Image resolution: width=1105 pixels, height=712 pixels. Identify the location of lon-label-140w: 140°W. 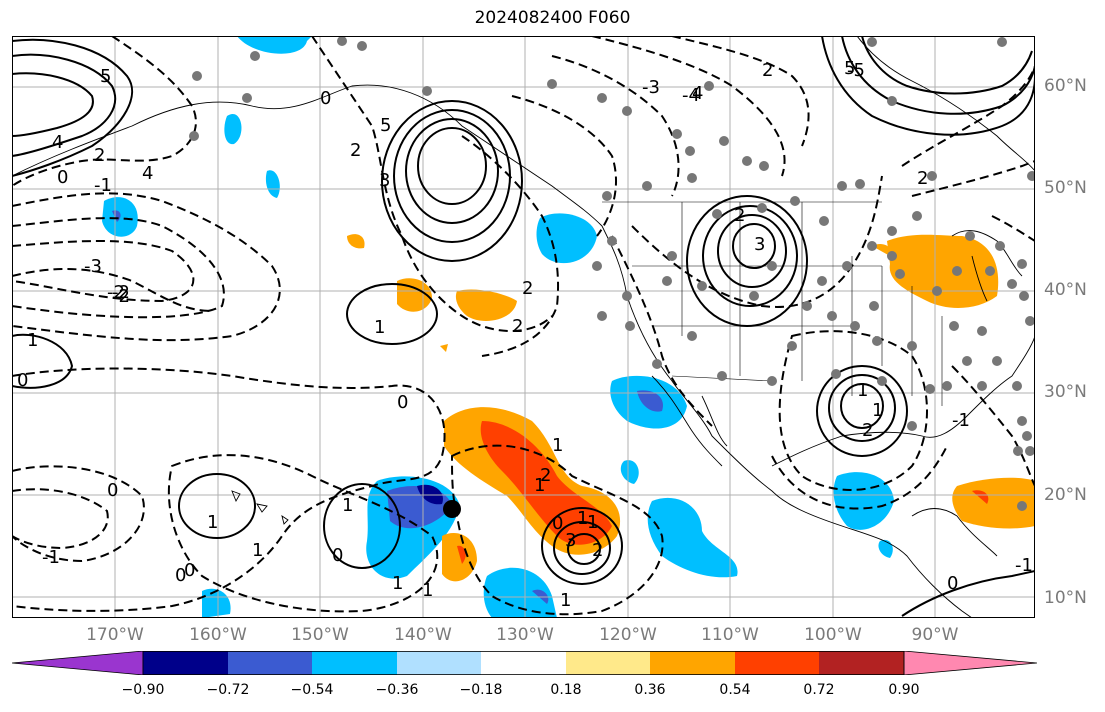
(423, 635).